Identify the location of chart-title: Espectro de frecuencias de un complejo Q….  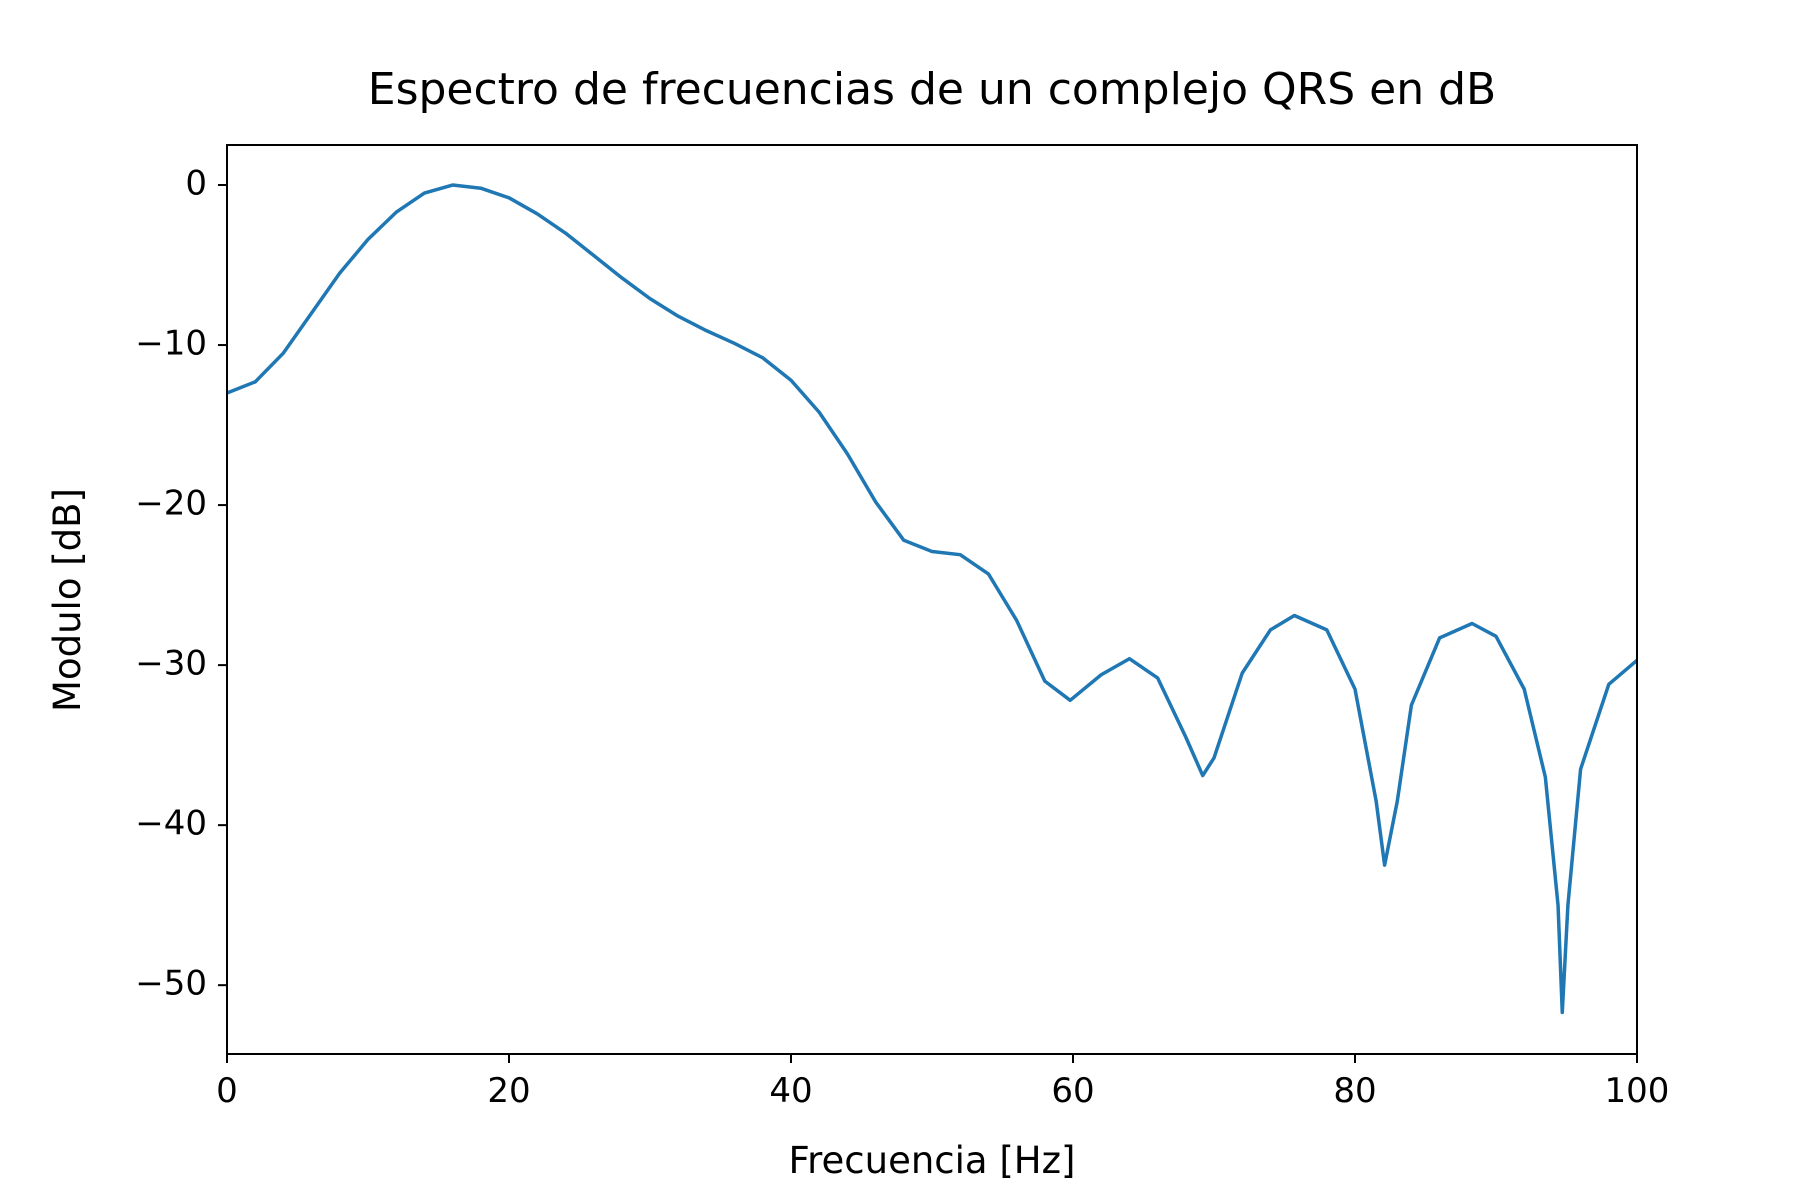
(932, 89).